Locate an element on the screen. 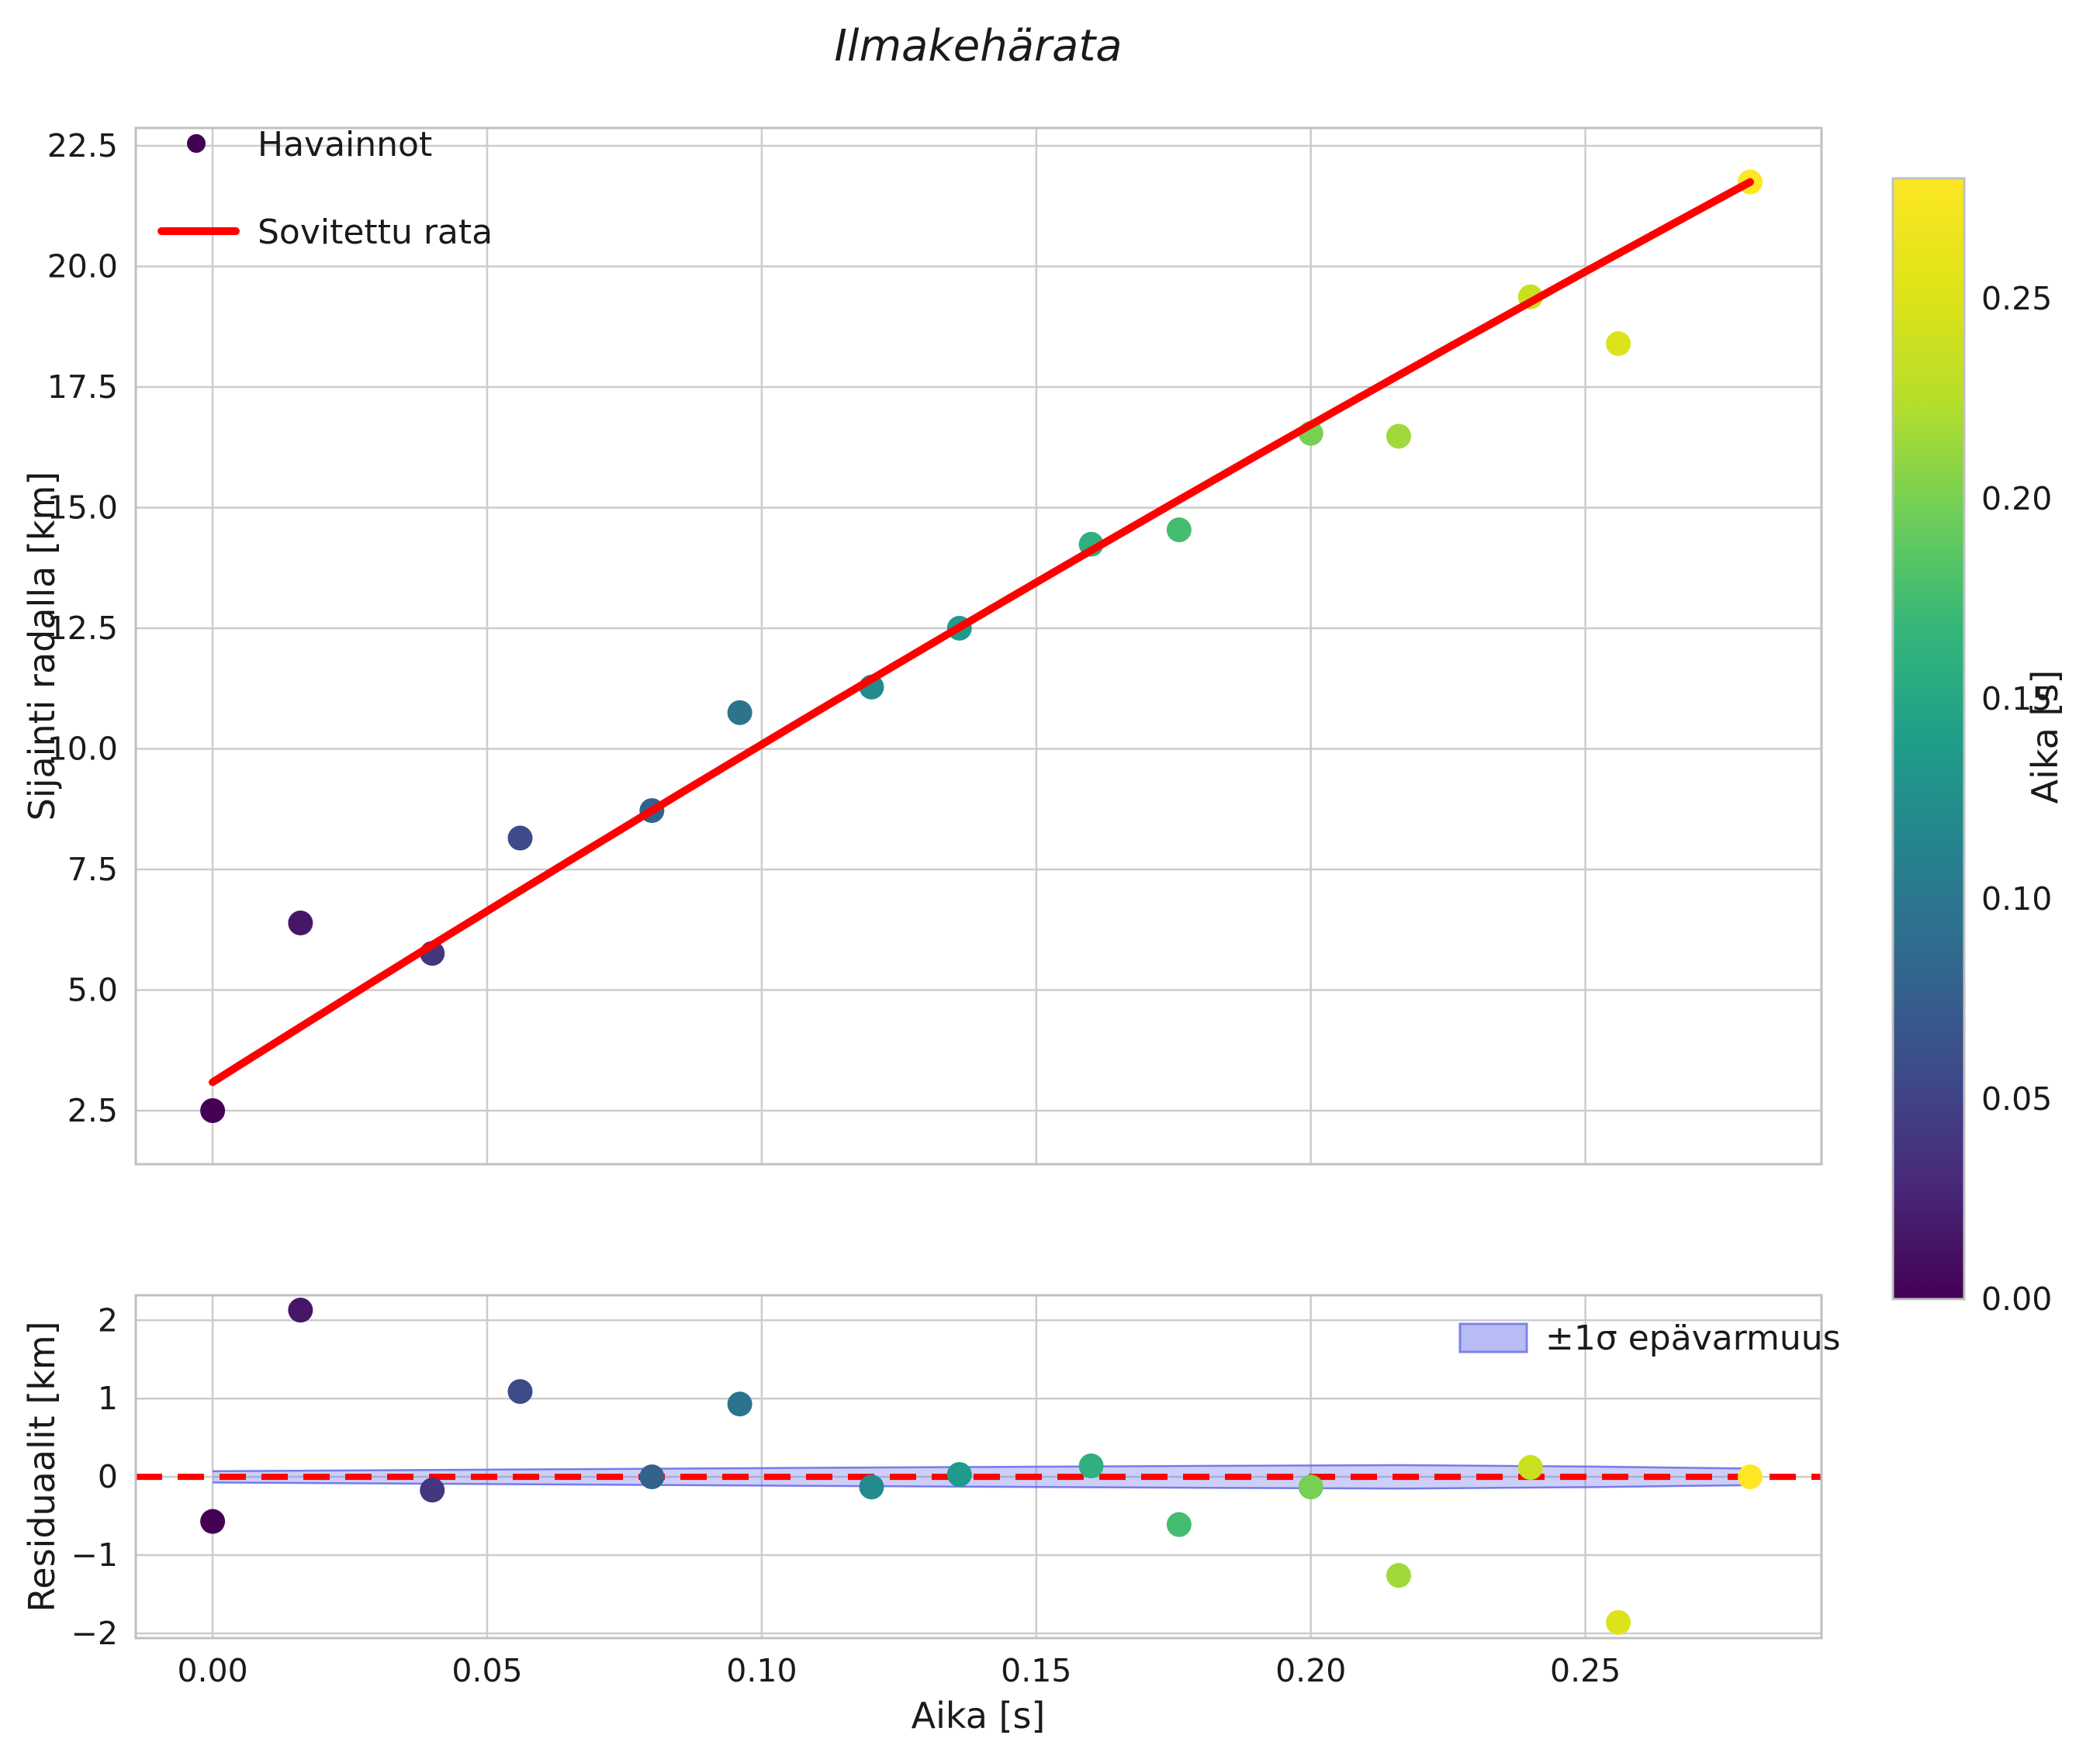  colorbar-tick-label: 0.05 is located at coordinates (2016, 1099).